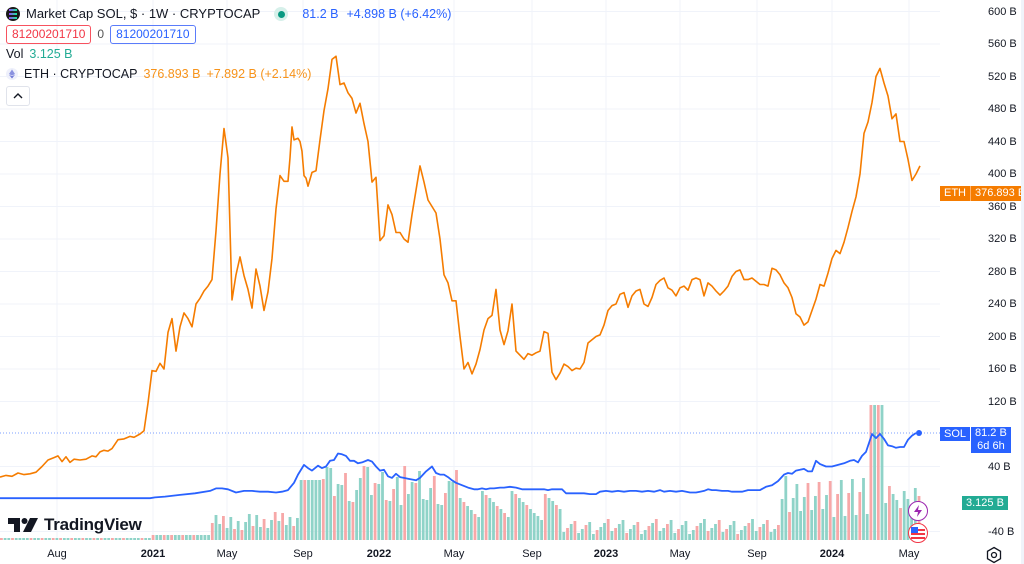 This screenshot has height=564, width=1024. I want to click on time-tick-label: 2024, so click(832, 554).